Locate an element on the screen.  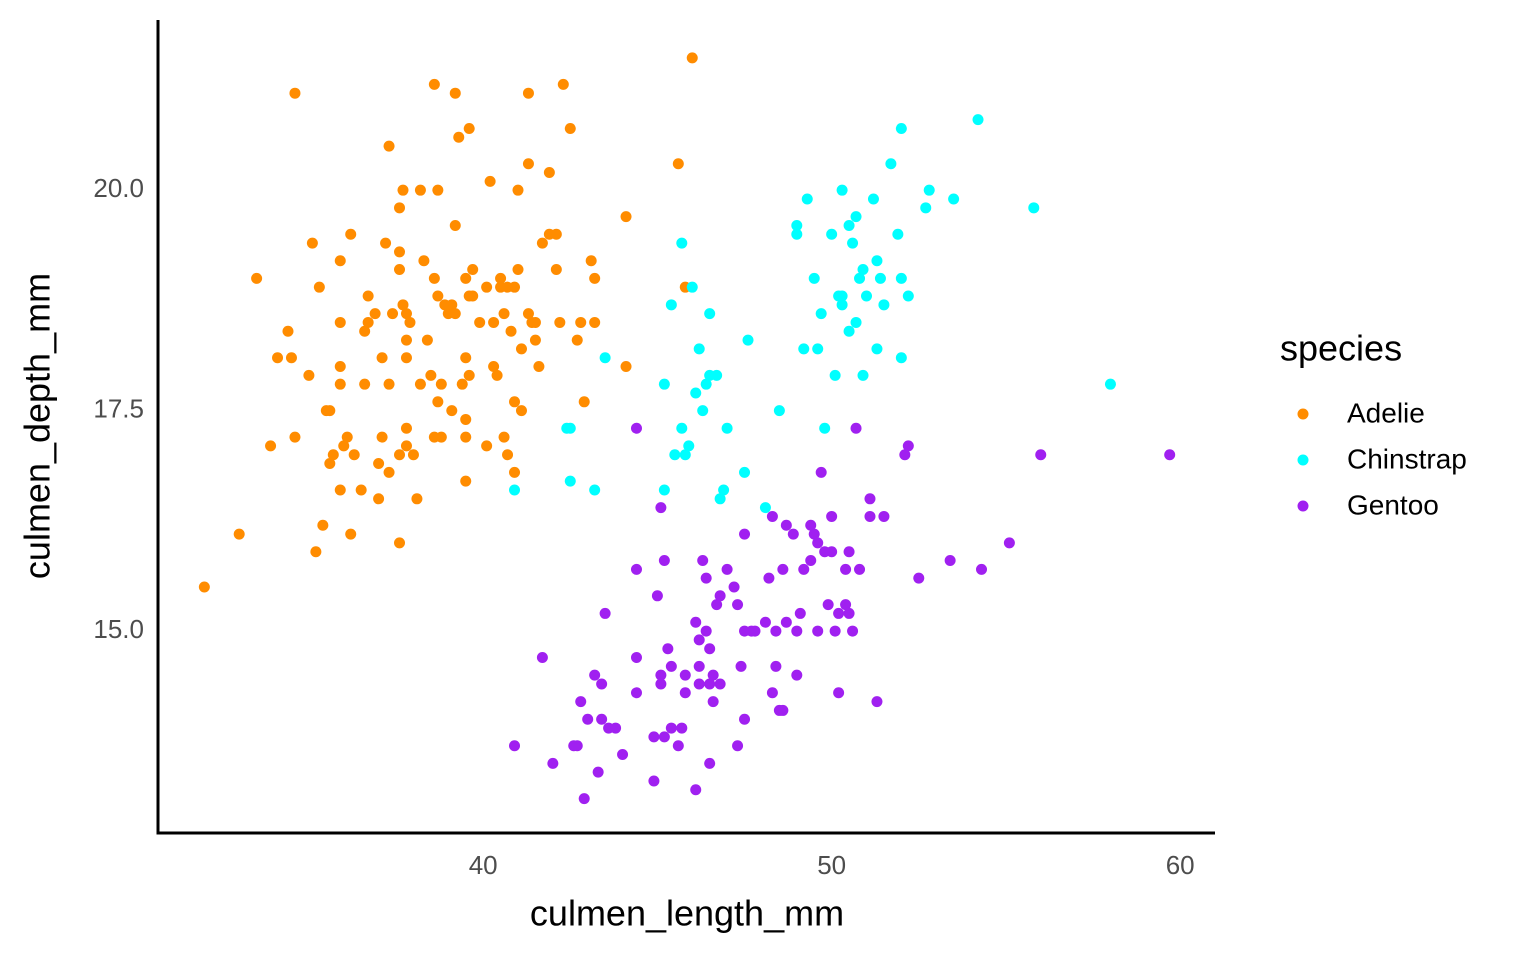
legend-label: Adelie is located at coordinates (1386, 412).